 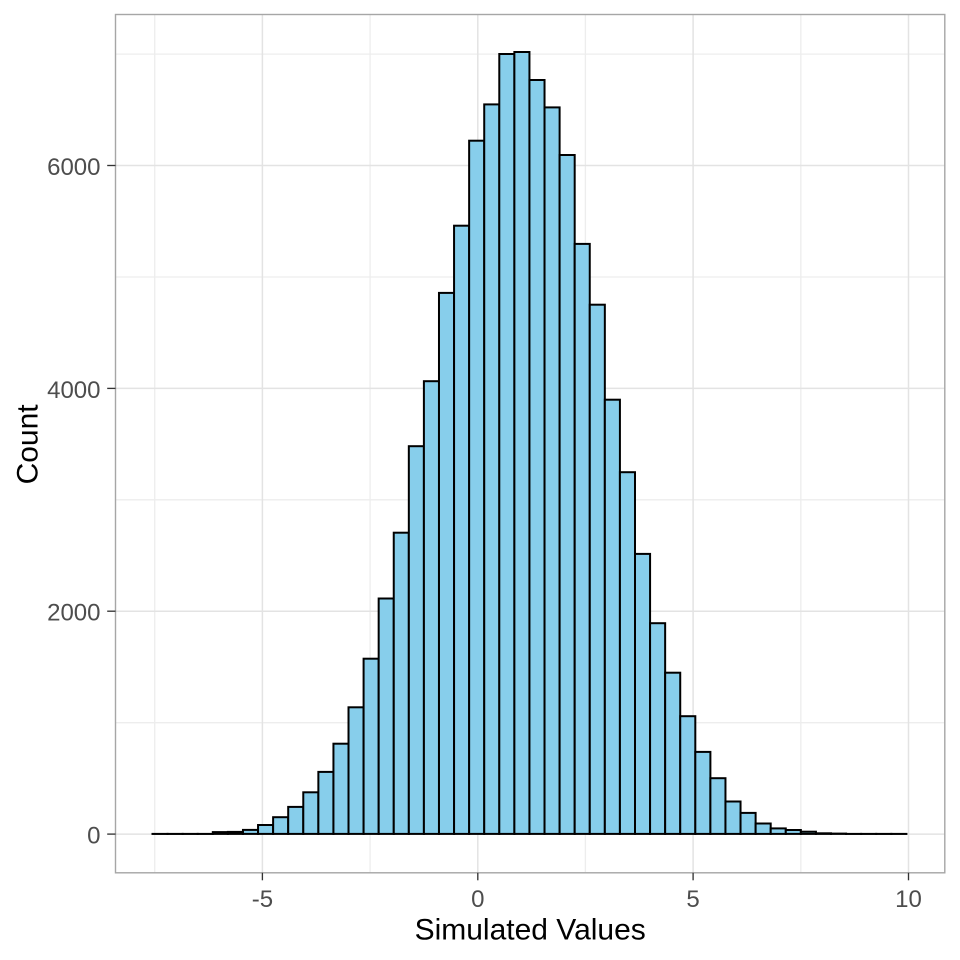 I want to click on svg-text: 6000, so click(x=73, y=167).